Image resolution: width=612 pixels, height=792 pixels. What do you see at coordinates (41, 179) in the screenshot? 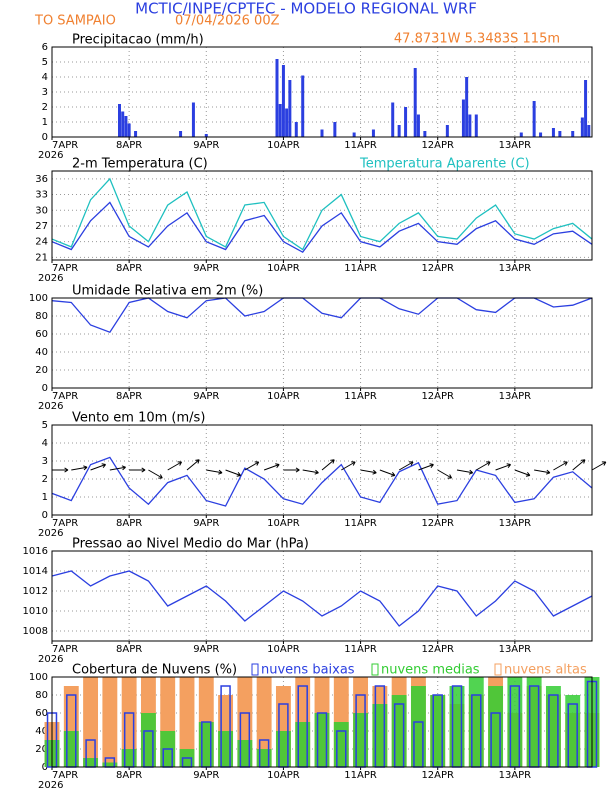
I see `y-tick-label: 36` at bounding box center [41, 179].